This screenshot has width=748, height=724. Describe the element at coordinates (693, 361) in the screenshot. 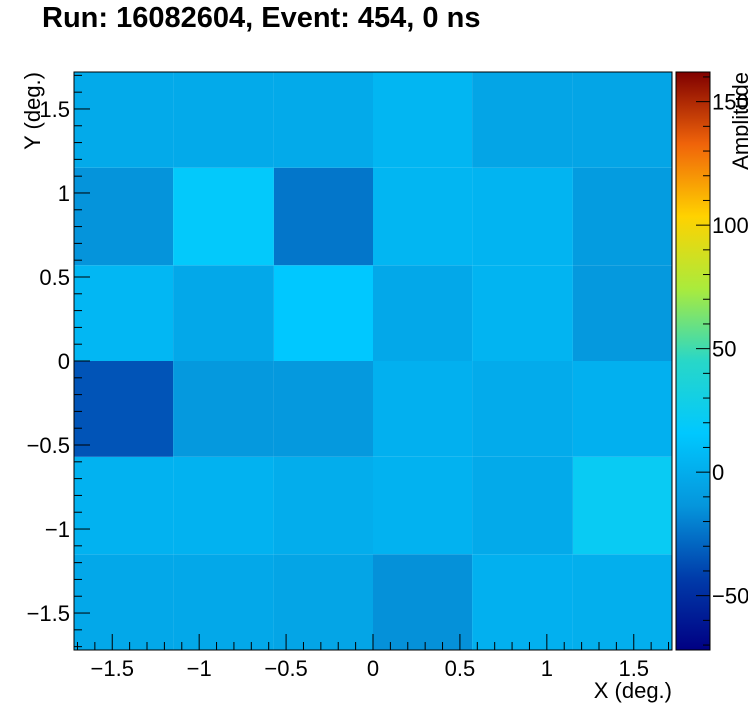

I see `color-scale-bar` at that location.